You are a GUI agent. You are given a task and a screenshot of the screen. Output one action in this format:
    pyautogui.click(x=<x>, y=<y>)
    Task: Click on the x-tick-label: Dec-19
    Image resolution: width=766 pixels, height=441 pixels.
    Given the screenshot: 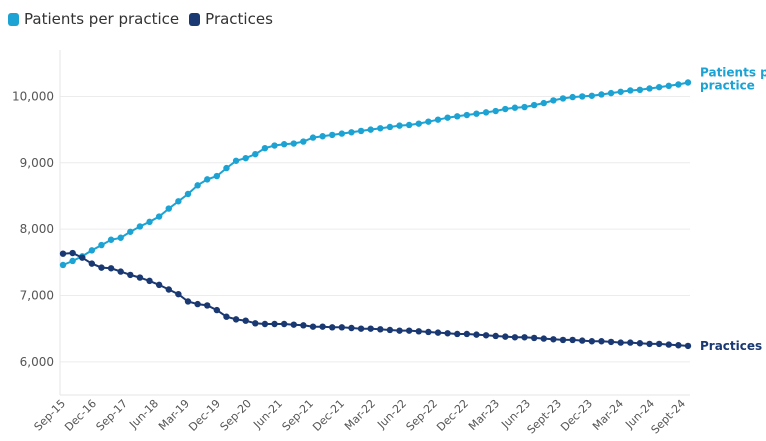 What is the action you would take?
    pyautogui.click(x=204, y=415)
    